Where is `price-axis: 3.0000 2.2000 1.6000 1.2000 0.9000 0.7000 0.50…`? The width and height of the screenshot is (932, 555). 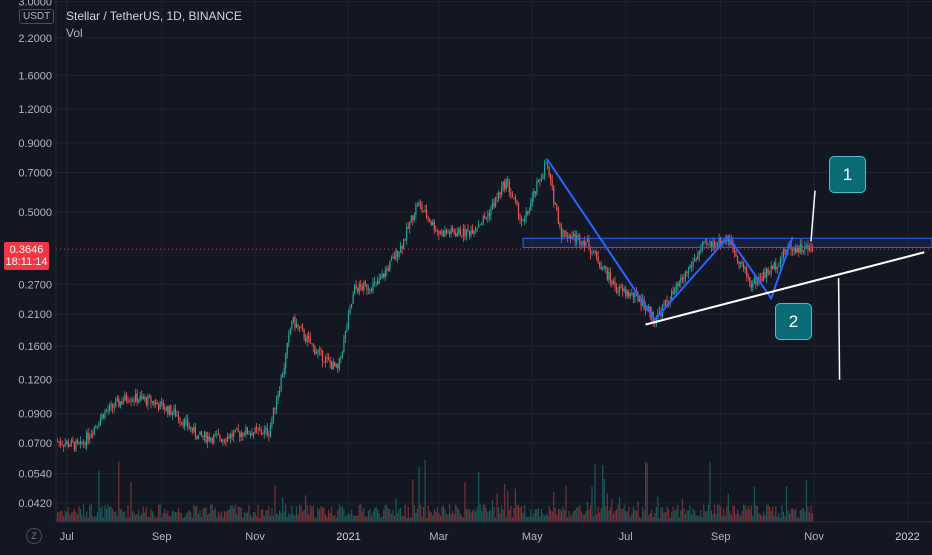
price-axis: 3.0000 2.2000 1.6000 1.2000 0.9000 0.7000 0.50… is located at coordinates (37, 261).